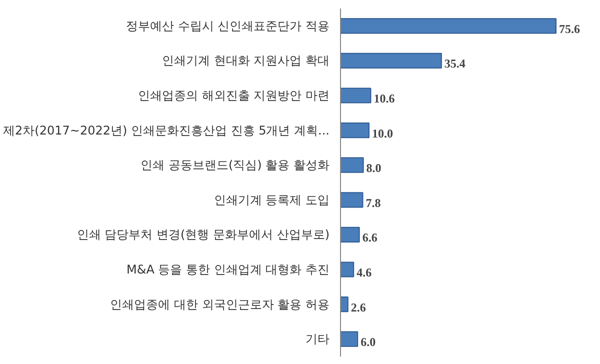  What do you see at coordinates (569, 29) in the screenshot?
I see `data-label: 75.6` at bounding box center [569, 29].